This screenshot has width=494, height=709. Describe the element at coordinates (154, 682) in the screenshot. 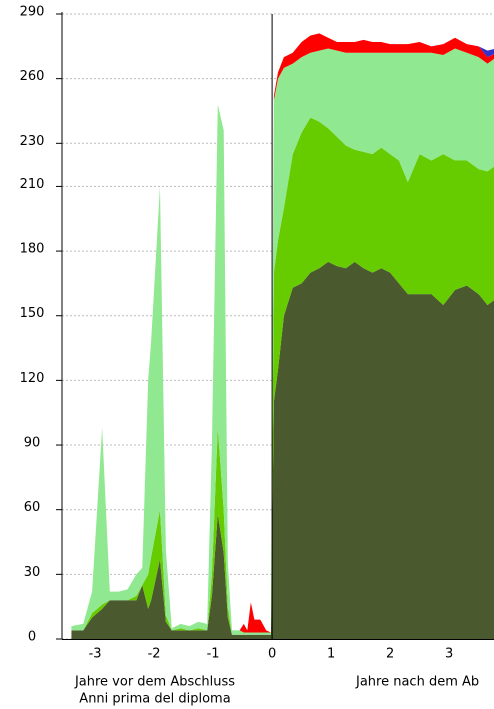

I see `x-caption-before-de: Jahre vor dem Abschluss` at that location.